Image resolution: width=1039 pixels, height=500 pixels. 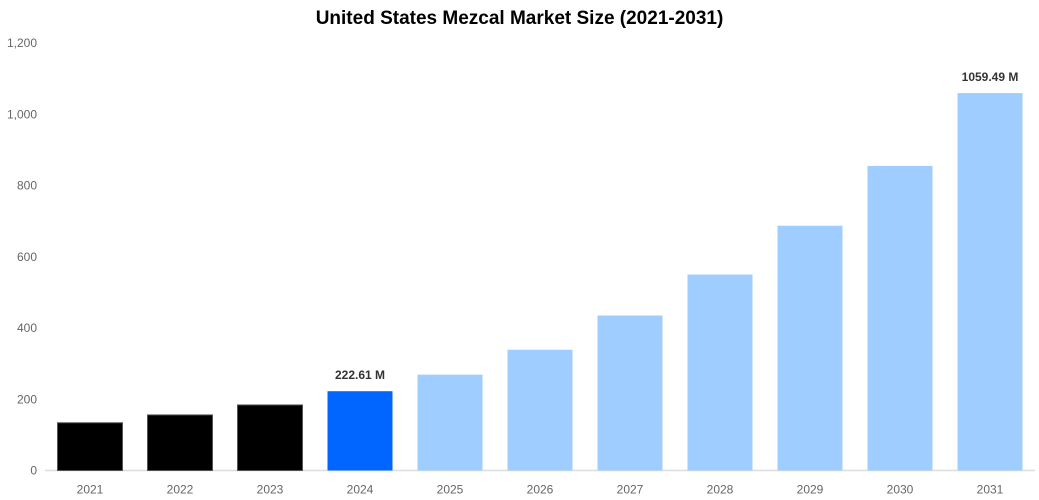 I want to click on data-label: 222.61 M, so click(x=360, y=375).